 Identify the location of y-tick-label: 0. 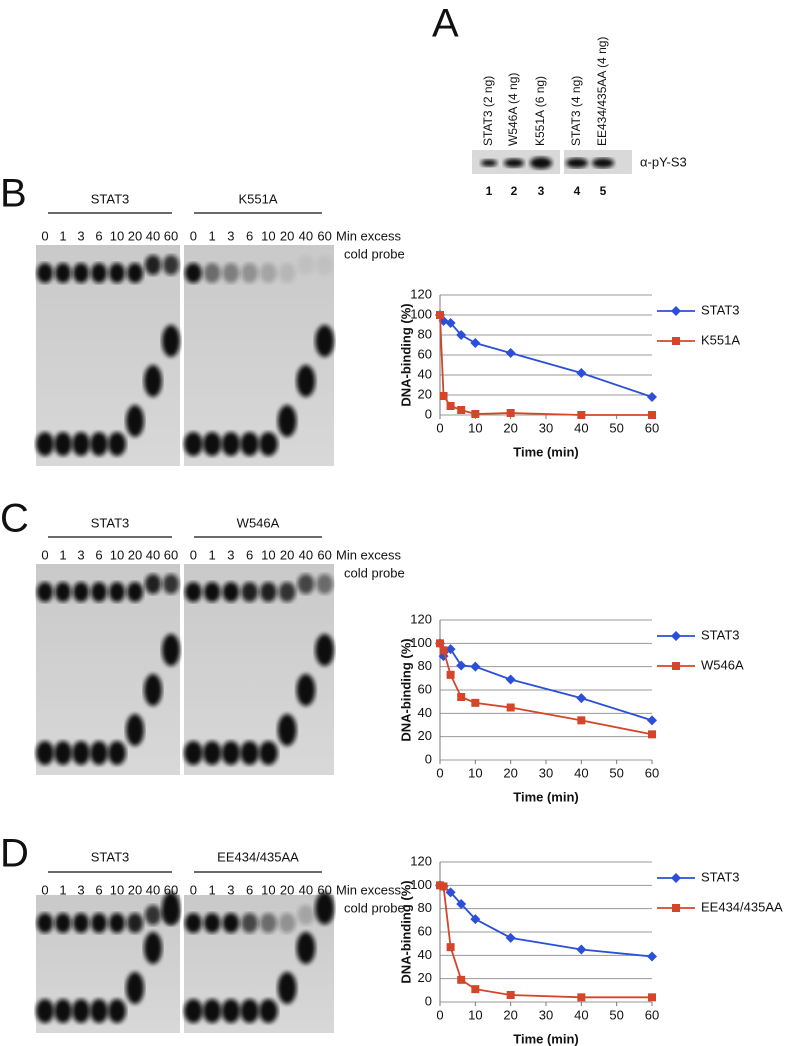
(428, 758).